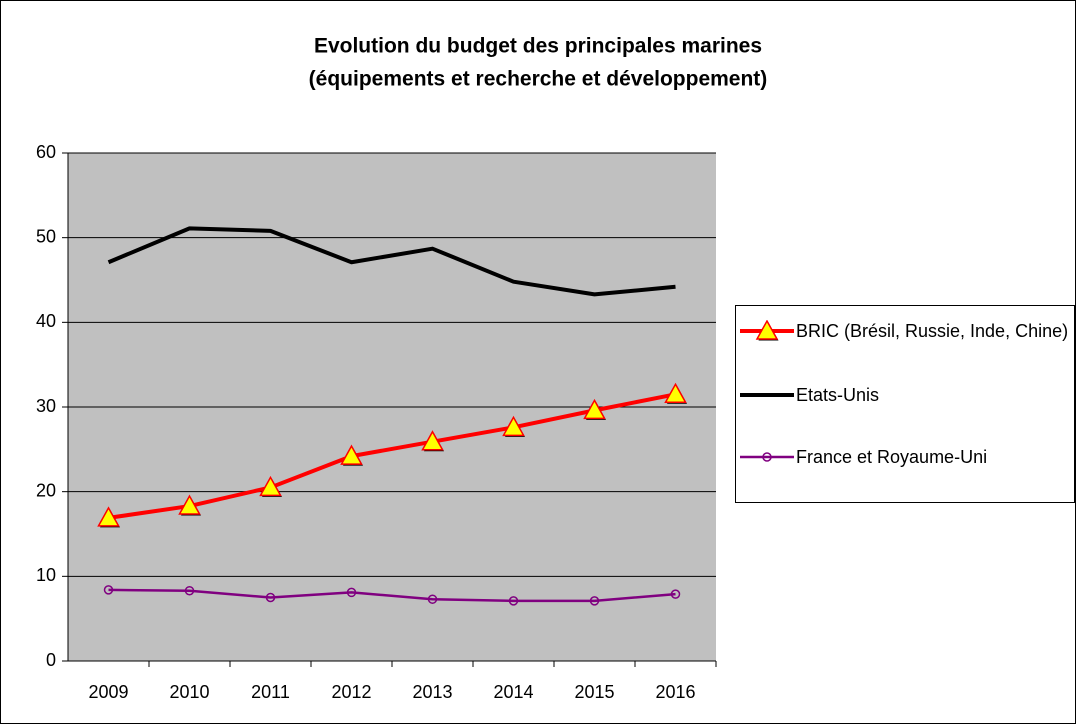  Describe the element at coordinates (108, 692) in the screenshot. I see `x-tick-label: 2009` at that location.